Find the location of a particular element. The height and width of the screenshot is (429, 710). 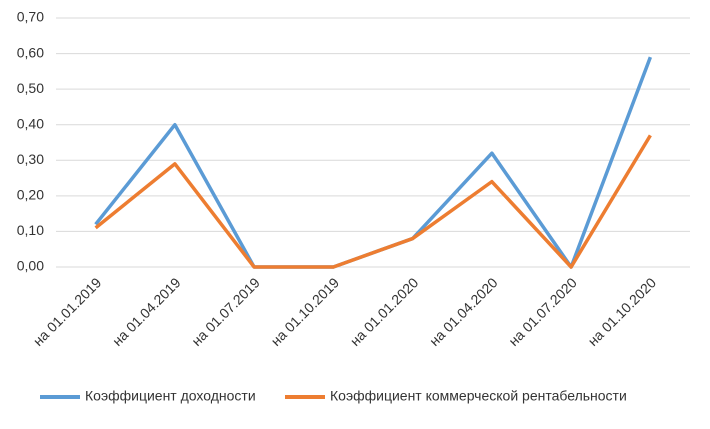

y-tick-label: 0,20 is located at coordinates (30, 195).